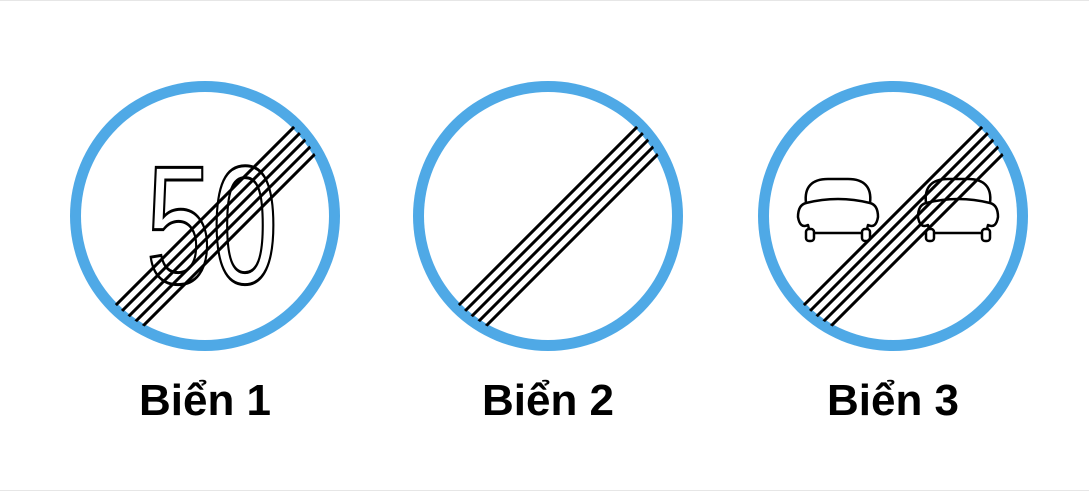 Image resolution: width=1089 pixels, height=491 pixels. I want to click on end-all-restrictions-sign-icon, so click(548, 216).